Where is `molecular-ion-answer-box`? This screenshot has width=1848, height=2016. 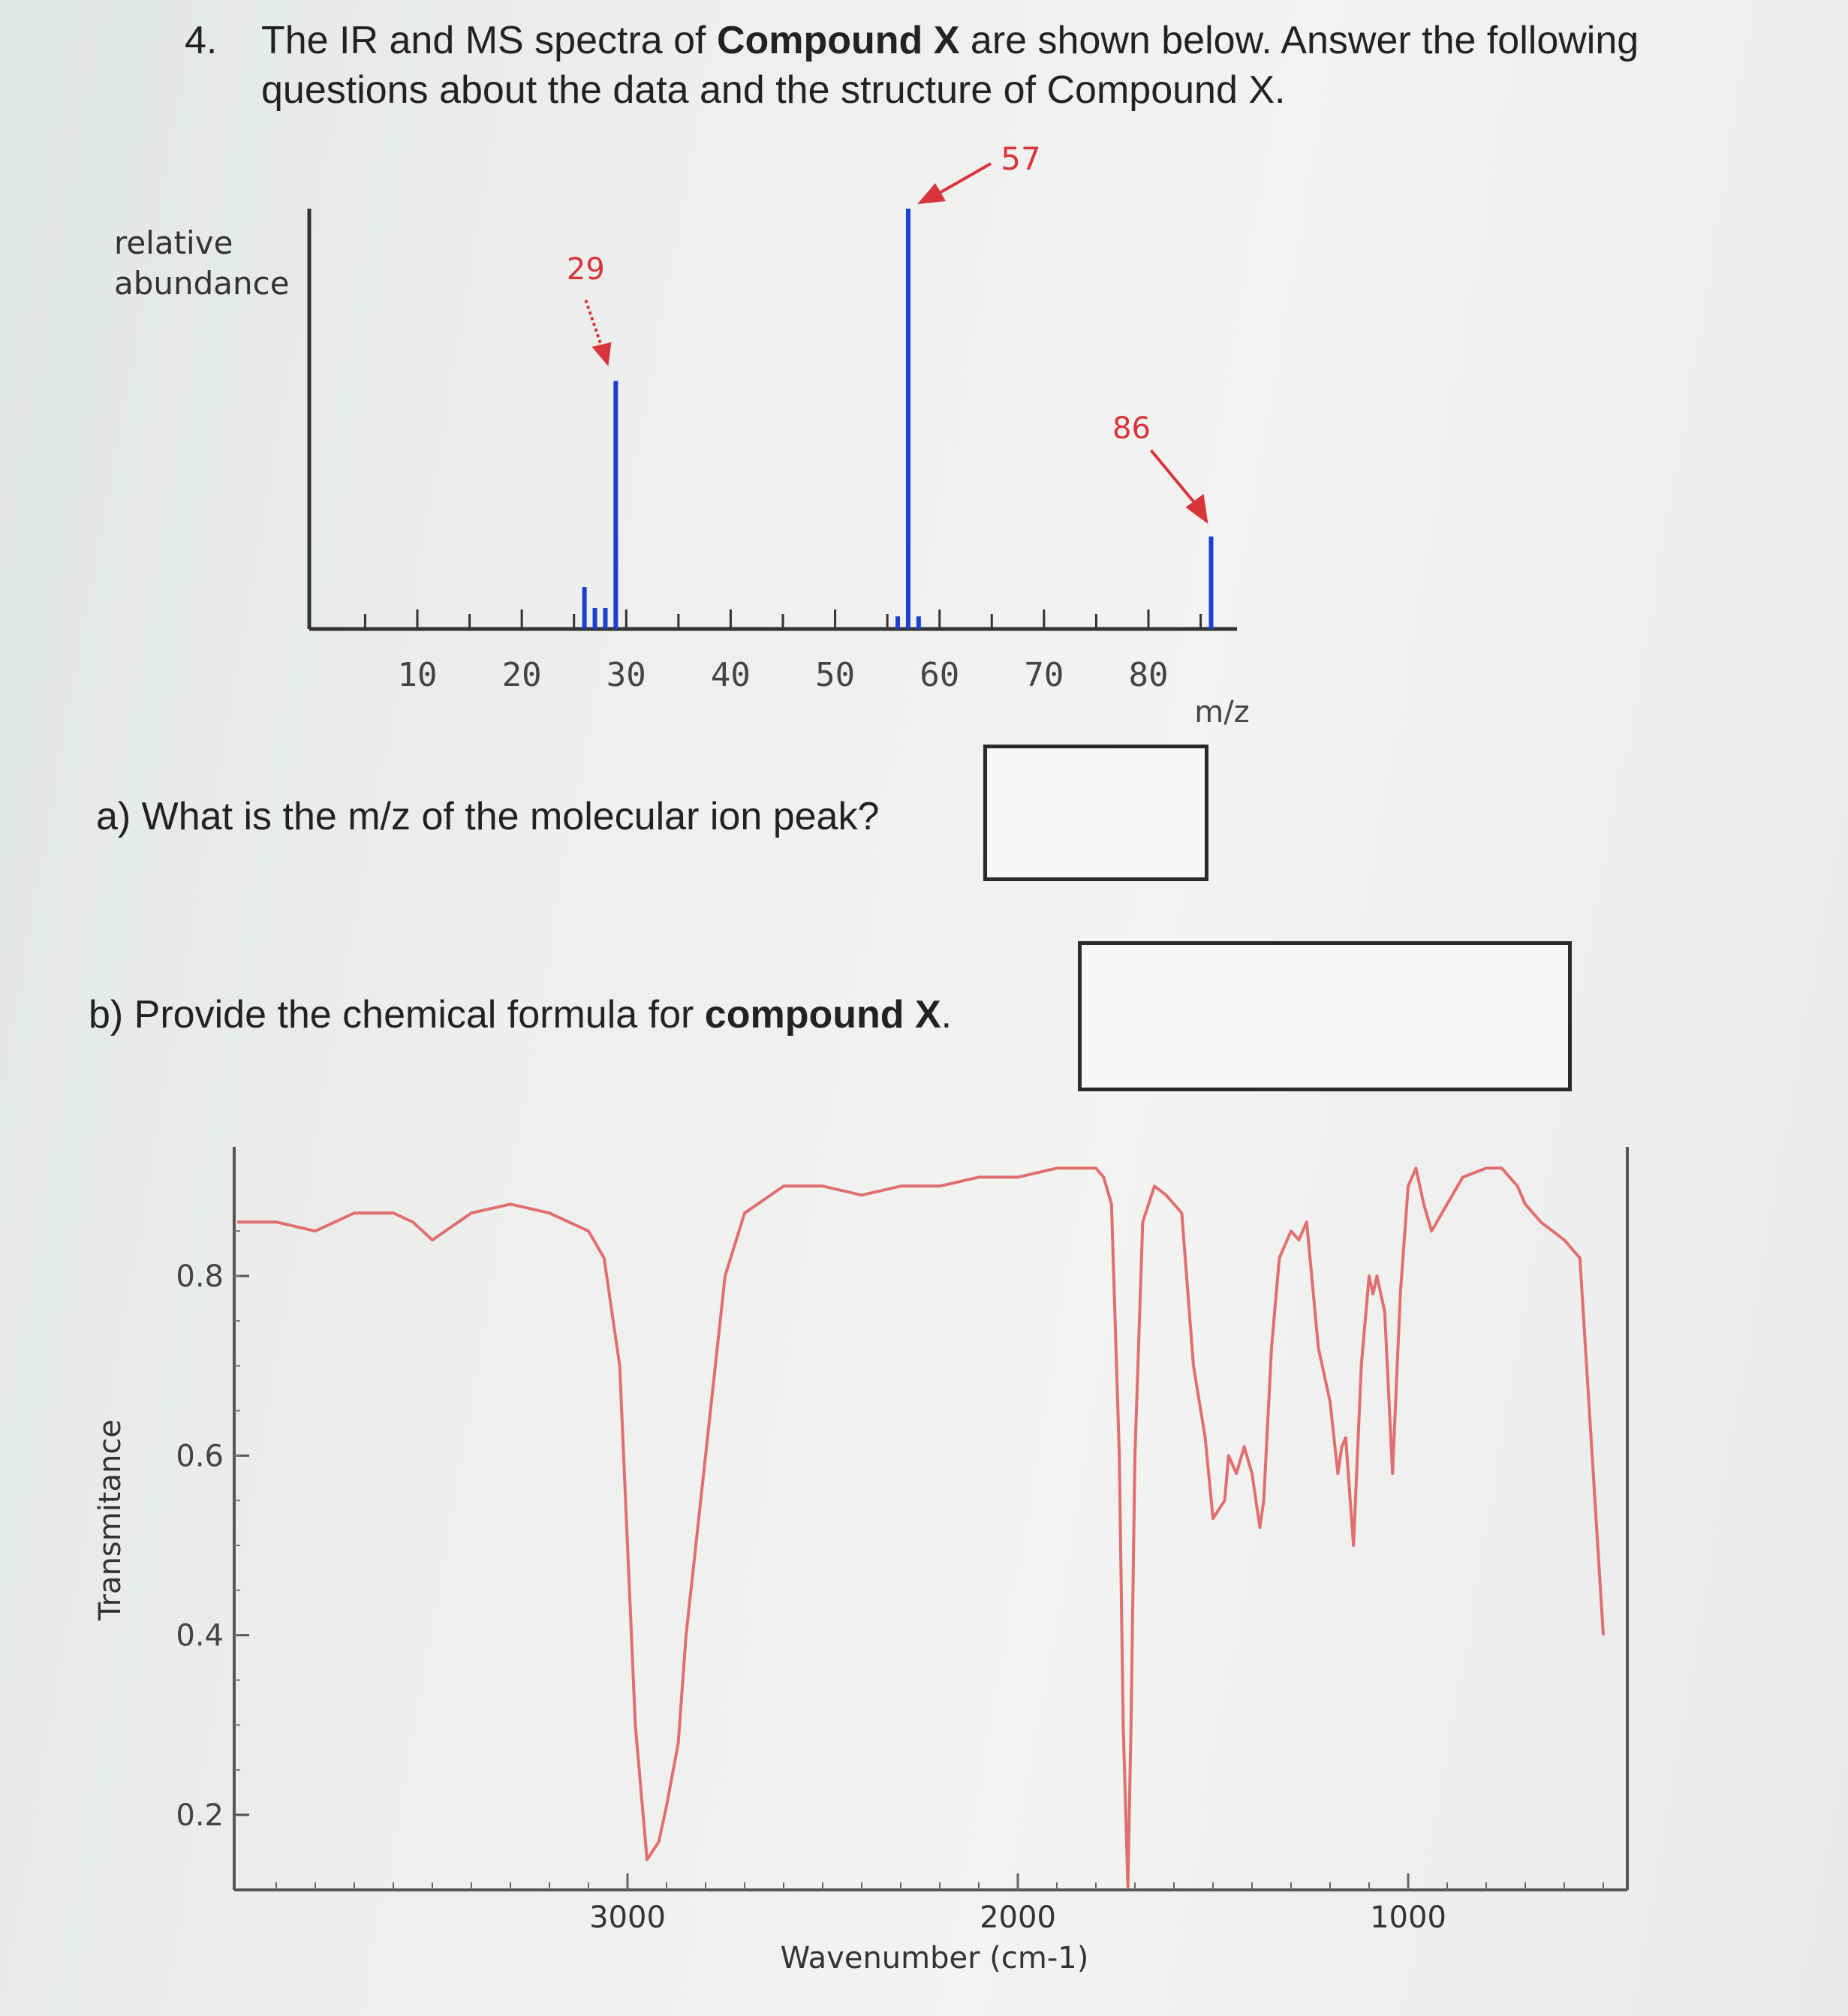
molecular-ion-answer-box is located at coordinates (1095, 813).